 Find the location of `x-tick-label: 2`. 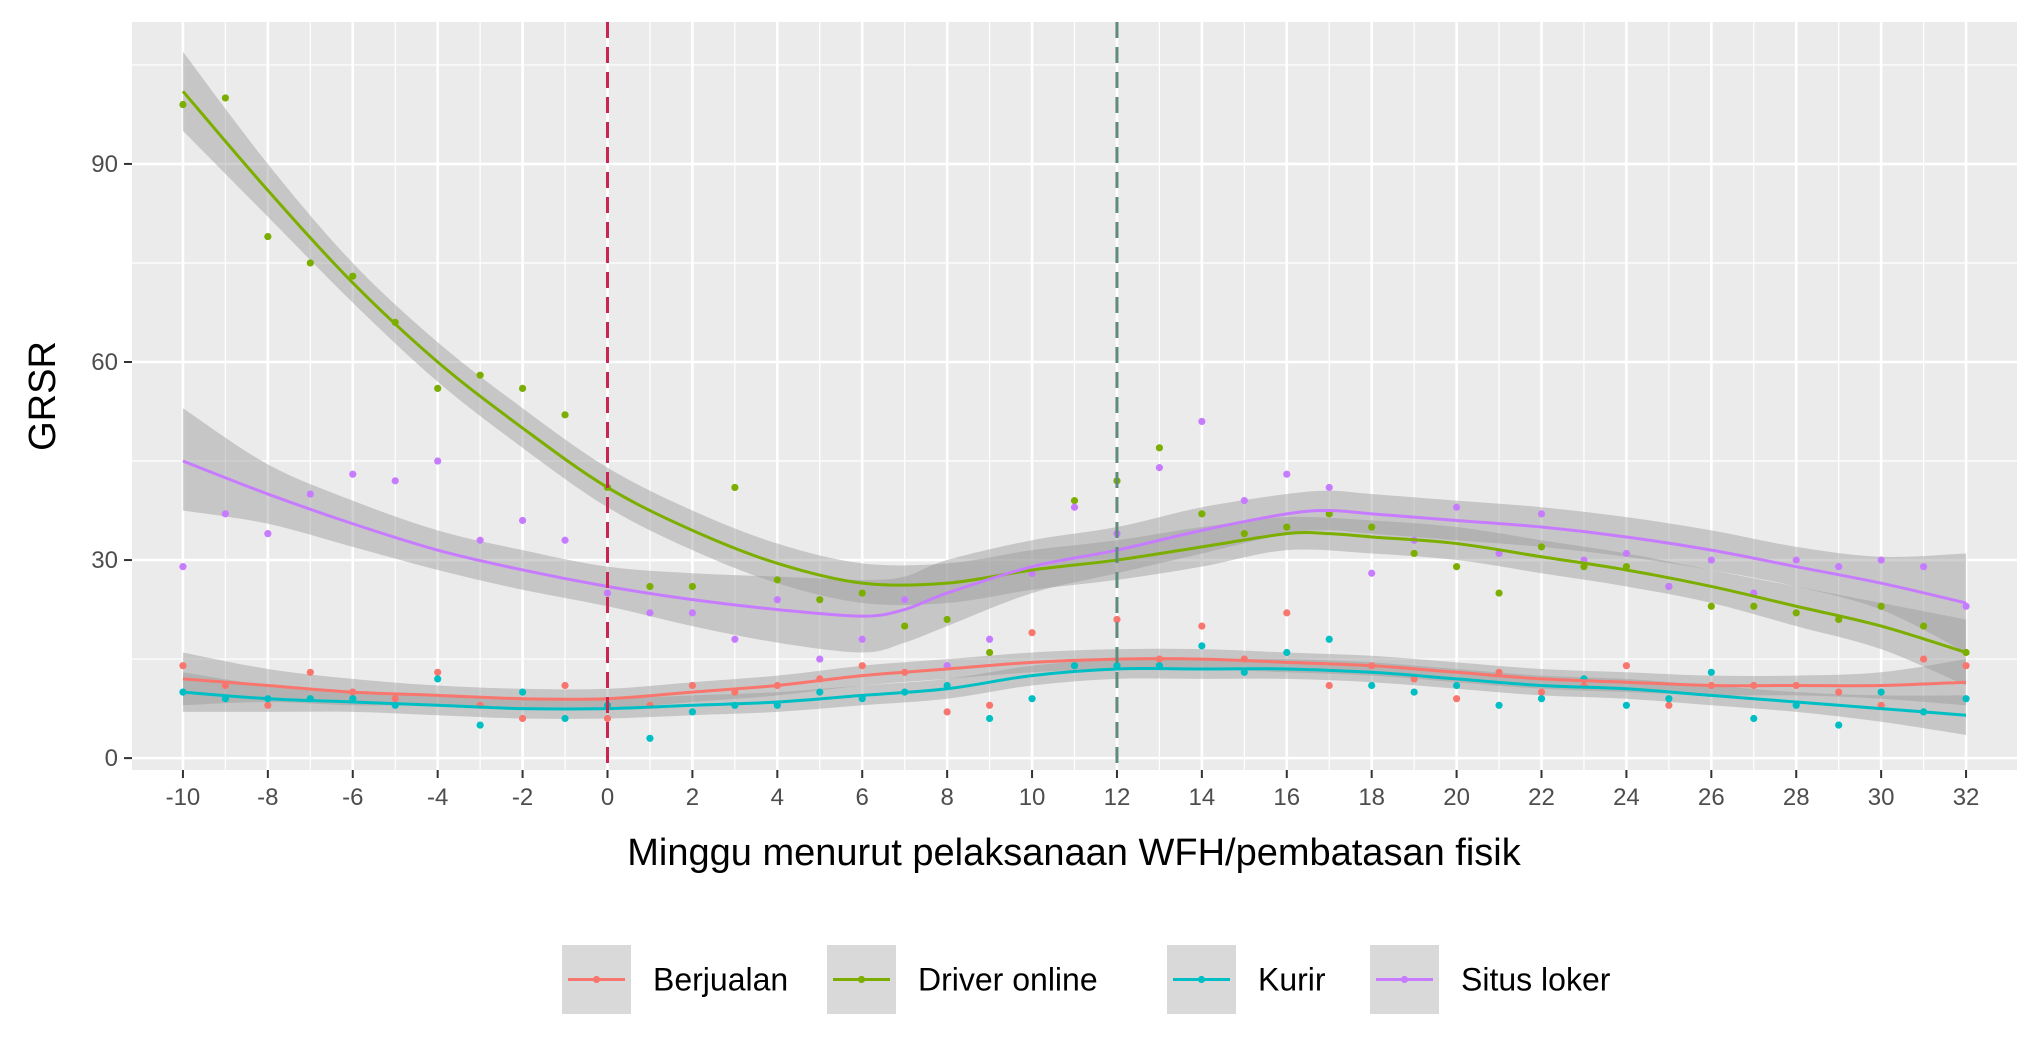

x-tick-label: 2 is located at coordinates (692, 797).